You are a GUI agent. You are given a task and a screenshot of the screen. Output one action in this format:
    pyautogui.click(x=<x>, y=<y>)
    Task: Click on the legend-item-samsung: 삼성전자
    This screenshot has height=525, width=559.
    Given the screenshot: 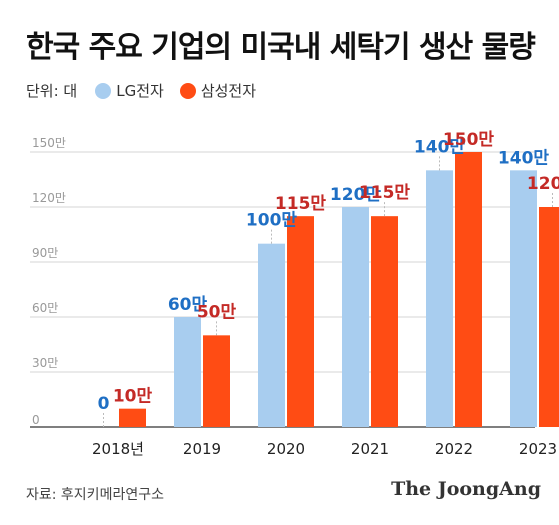 What is the action you would take?
    pyautogui.click(x=218, y=90)
    